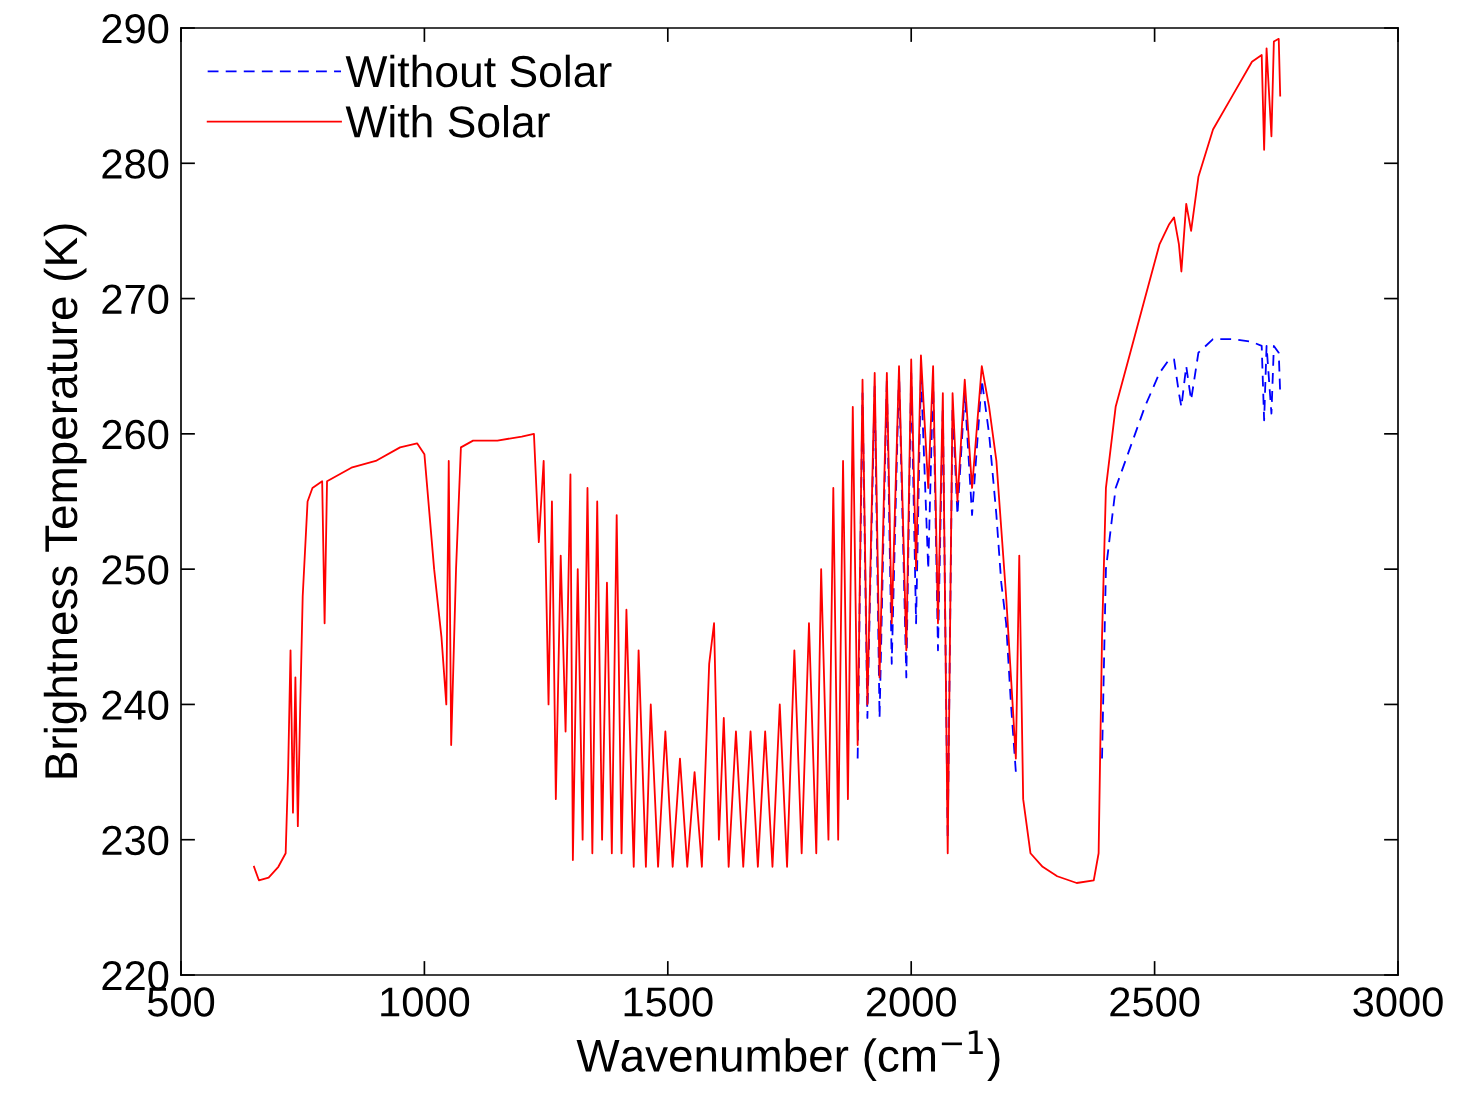  What do you see at coordinates (135, 570) in the screenshot?
I see `y-tick-label: 250` at bounding box center [135, 570].